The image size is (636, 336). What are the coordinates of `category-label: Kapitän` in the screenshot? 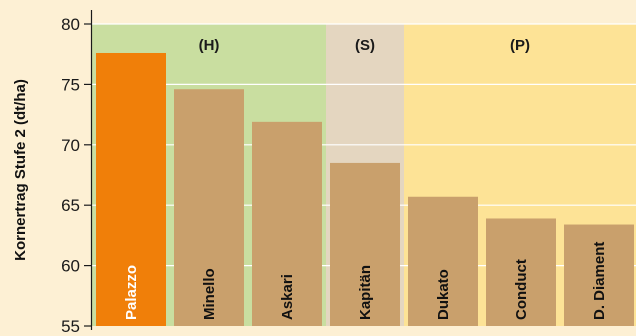 It's located at (365, 292).